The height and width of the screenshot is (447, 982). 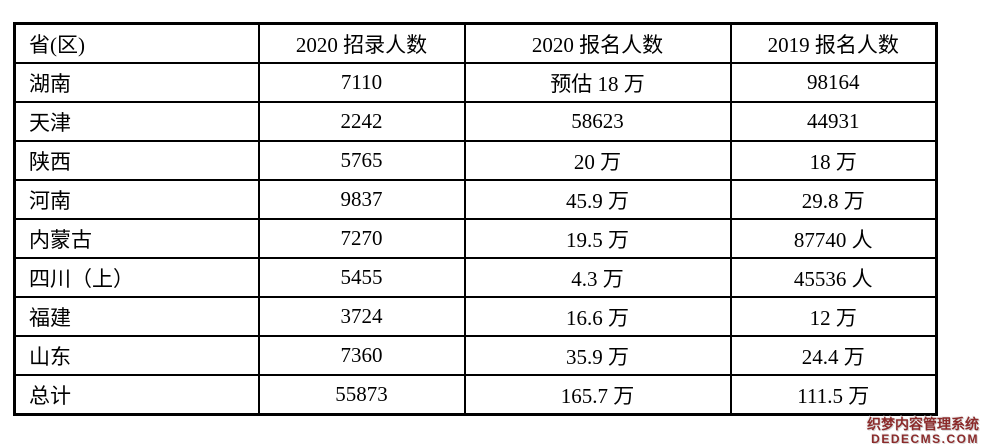 What do you see at coordinates (833, 316) in the screenshot?
I see `table-cell: 12 万` at bounding box center [833, 316].